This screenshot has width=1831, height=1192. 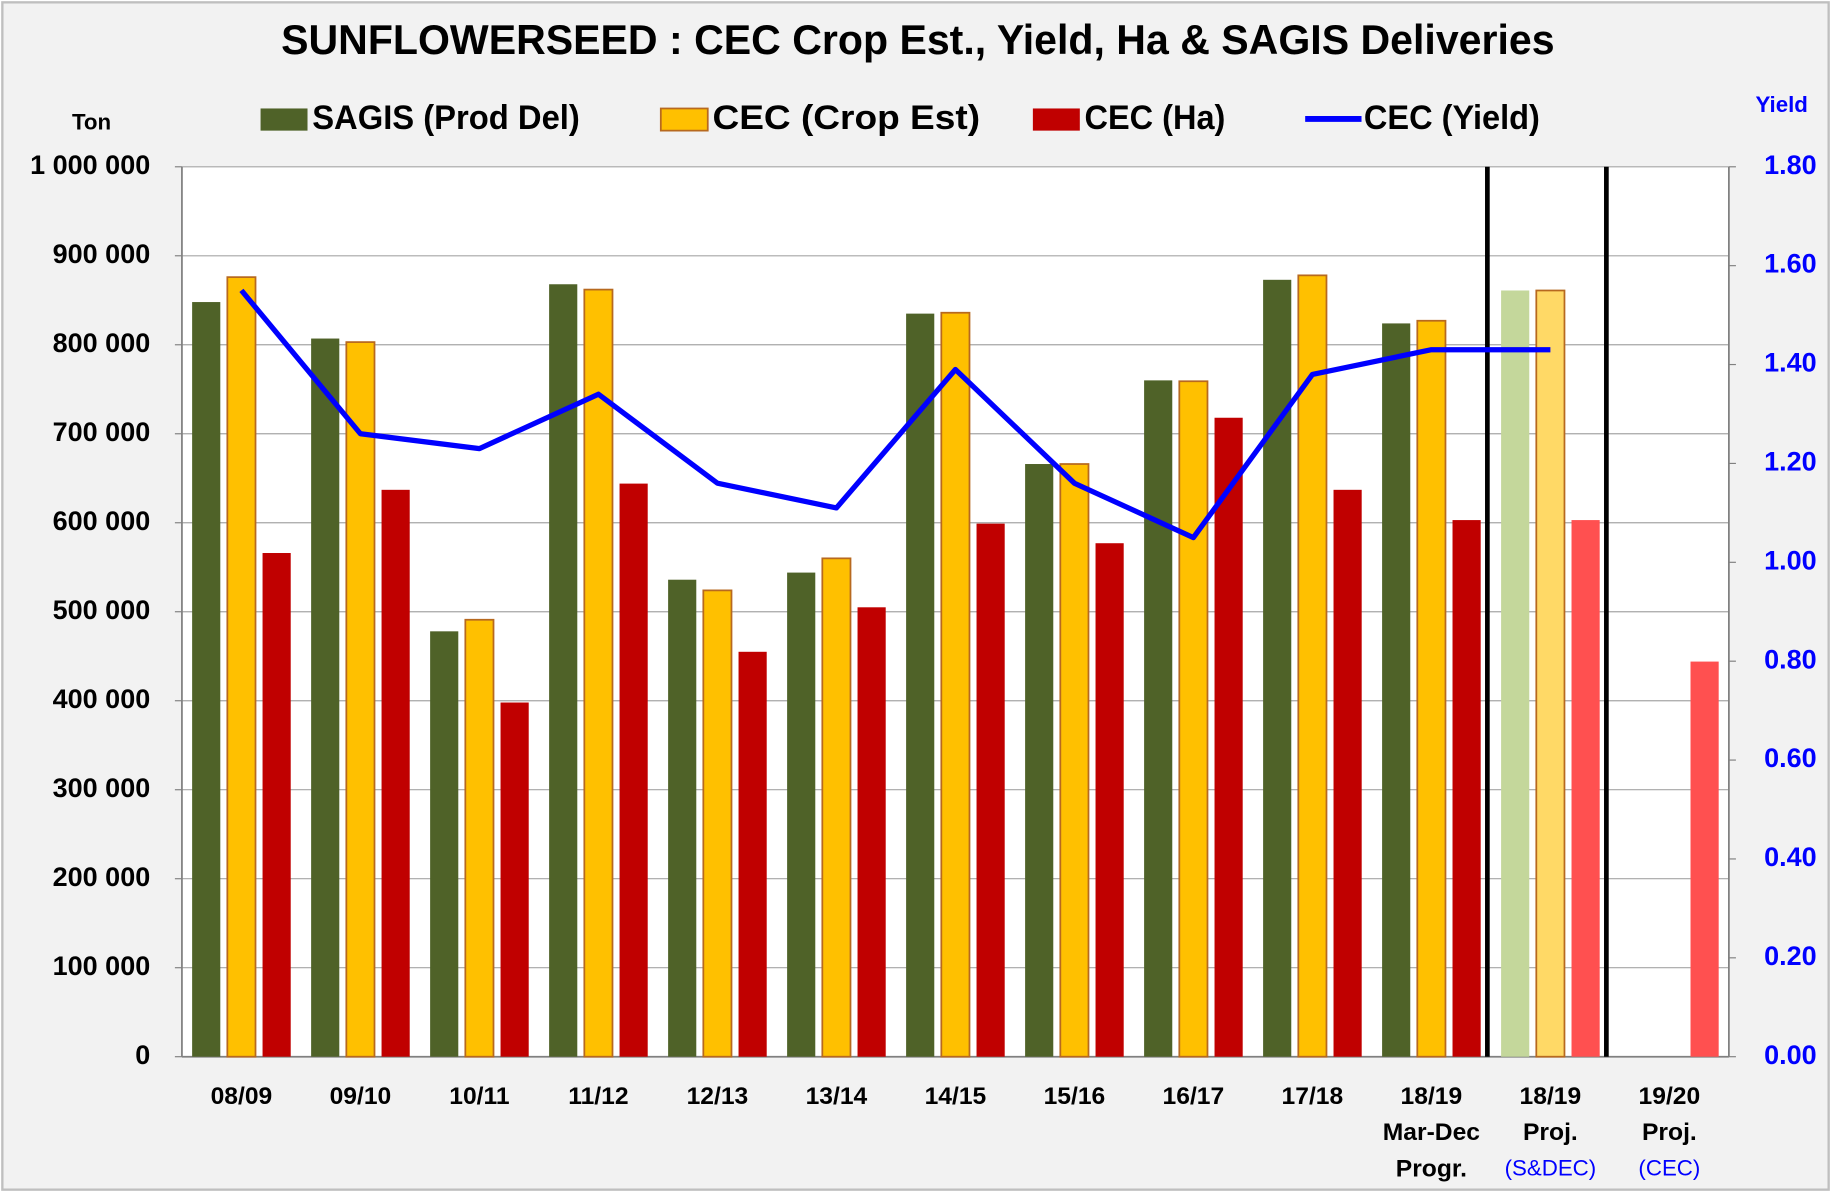 I want to click on y-tick-label: 500 000, so click(x=102, y=610).